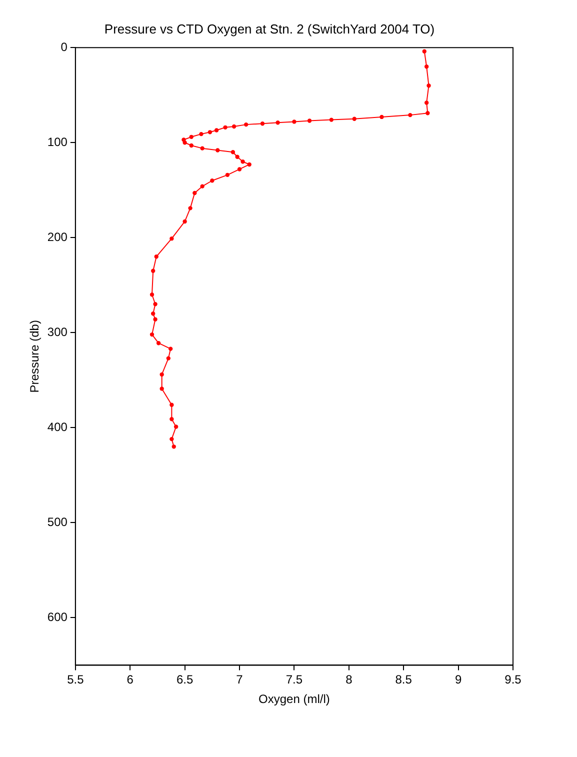  I want to click on x-tick-label: 9.5, so click(513, 679).